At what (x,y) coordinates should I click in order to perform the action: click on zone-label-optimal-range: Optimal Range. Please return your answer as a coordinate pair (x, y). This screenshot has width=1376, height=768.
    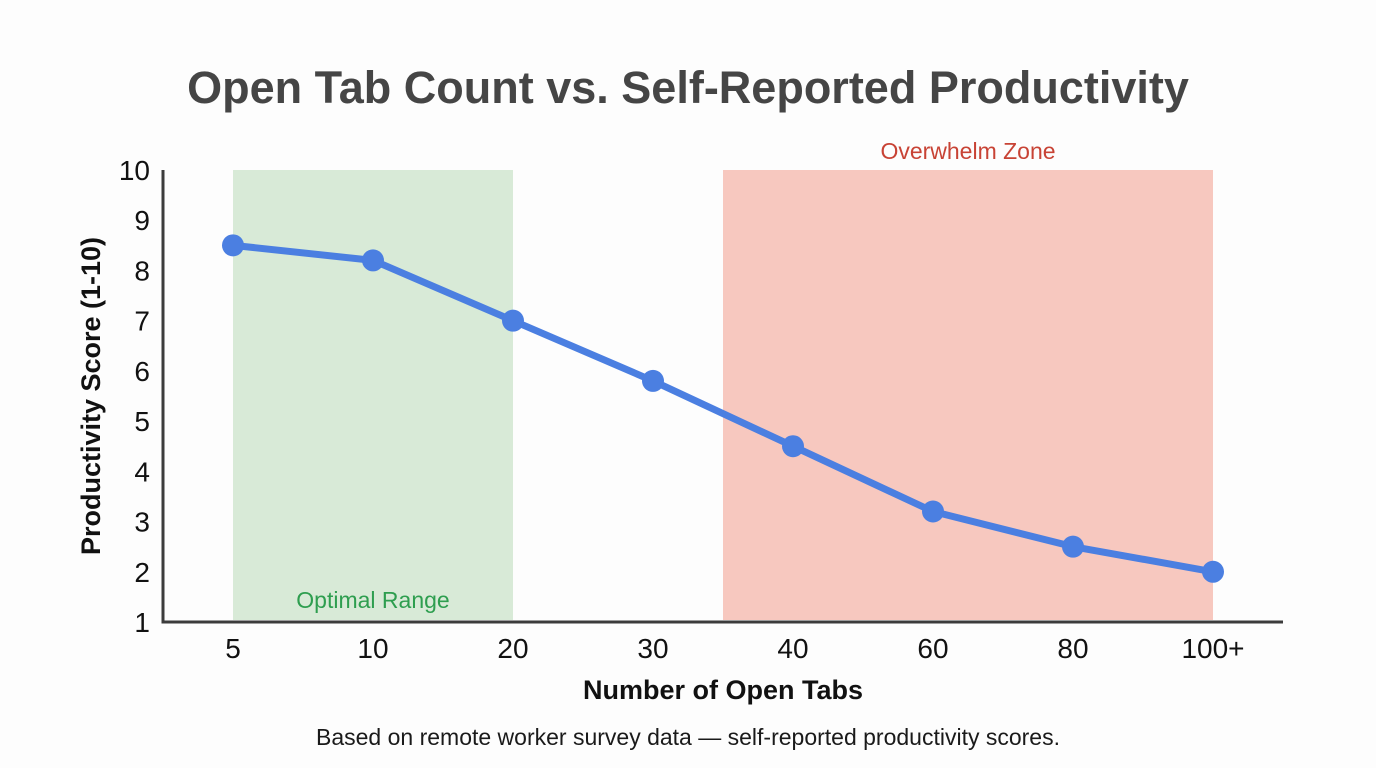
    Looking at the image, I should click on (372, 600).